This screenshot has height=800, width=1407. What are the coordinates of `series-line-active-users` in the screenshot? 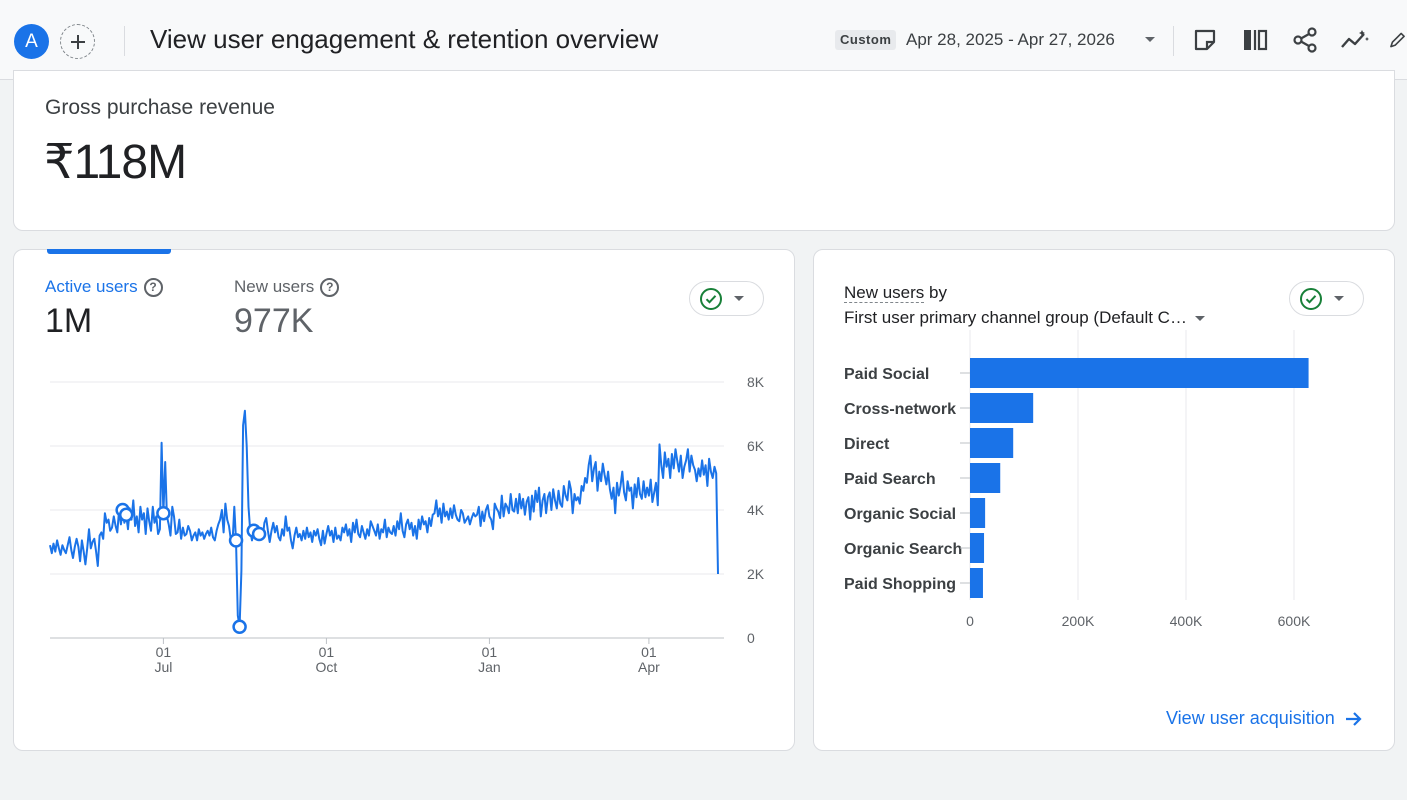 It's located at (384, 518).